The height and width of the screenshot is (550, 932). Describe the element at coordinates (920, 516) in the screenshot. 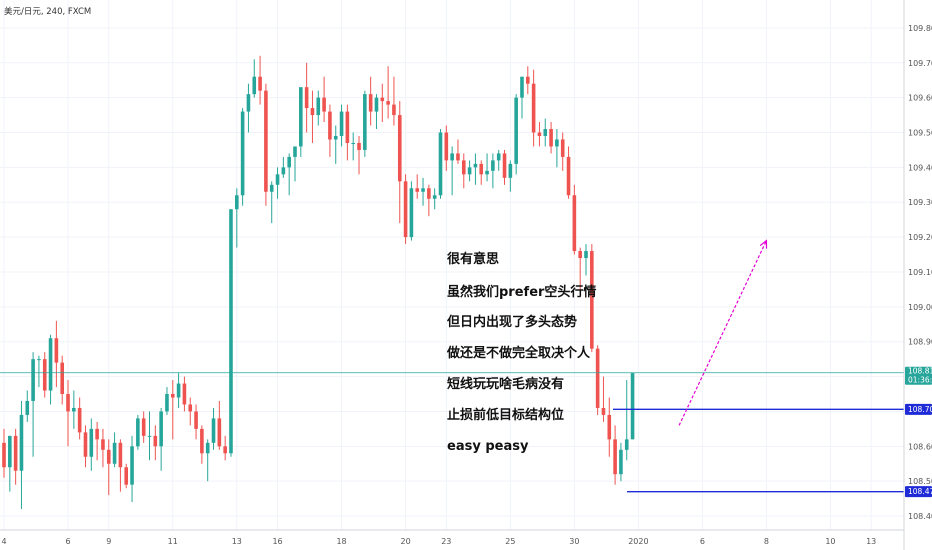

I see `y-tick-label: 108.400` at that location.